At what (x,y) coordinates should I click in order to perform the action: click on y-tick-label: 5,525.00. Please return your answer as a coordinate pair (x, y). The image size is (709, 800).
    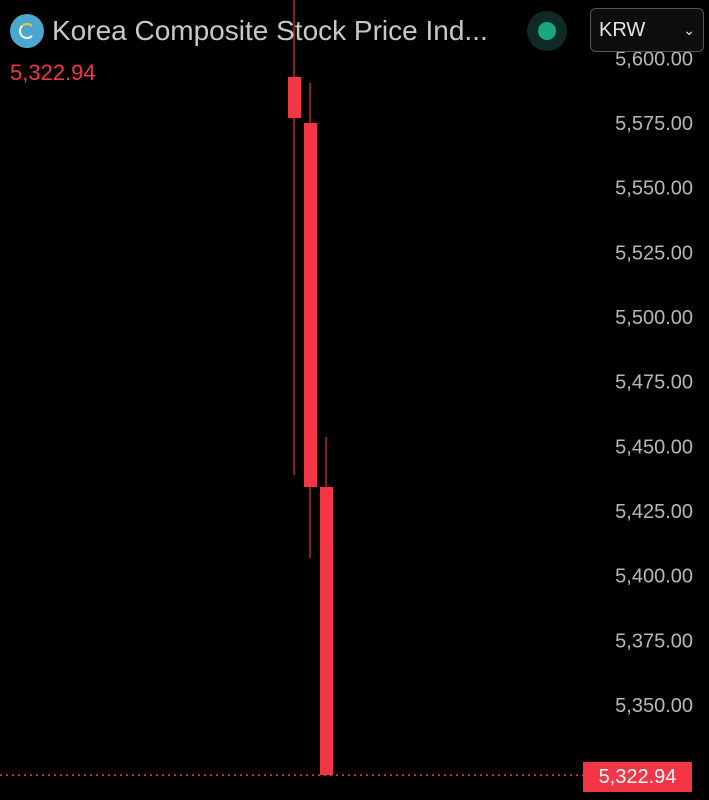
    Looking at the image, I should click on (654, 253).